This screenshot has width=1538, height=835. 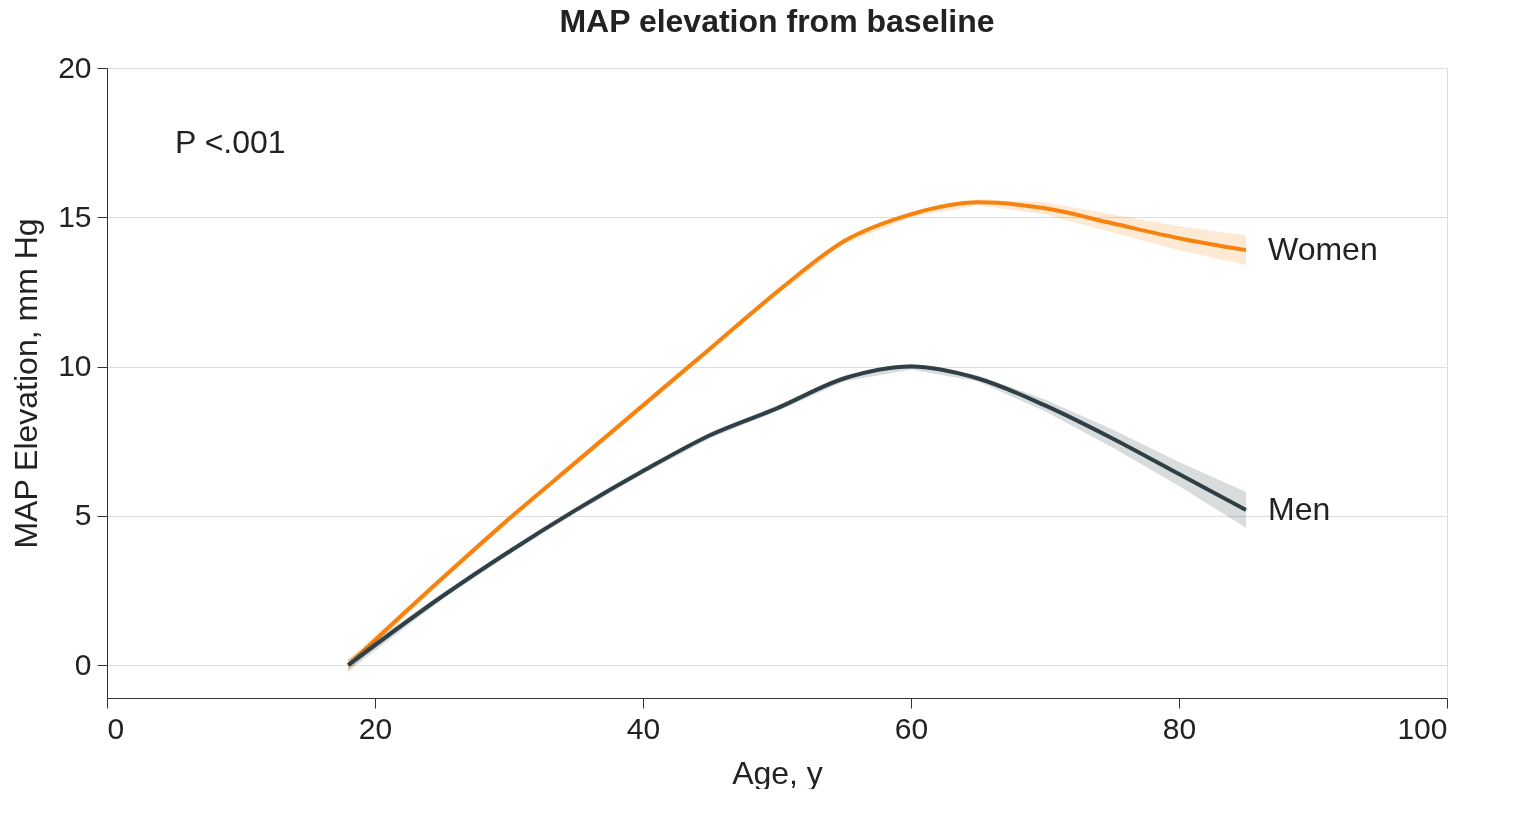 I want to click on y-axis-title: MAP Elevation, mm Hg, so click(x=26, y=383).